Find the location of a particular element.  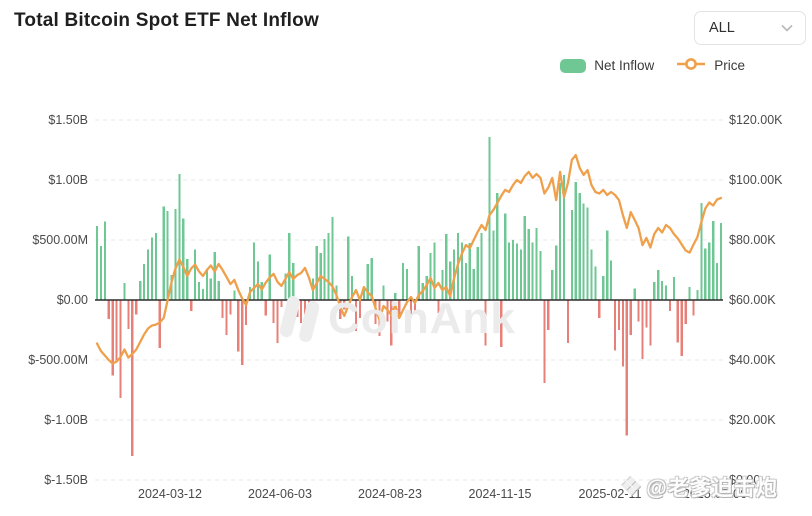

legend-net-inflow-label: Net Inflow is located at coordinates (624, 65).